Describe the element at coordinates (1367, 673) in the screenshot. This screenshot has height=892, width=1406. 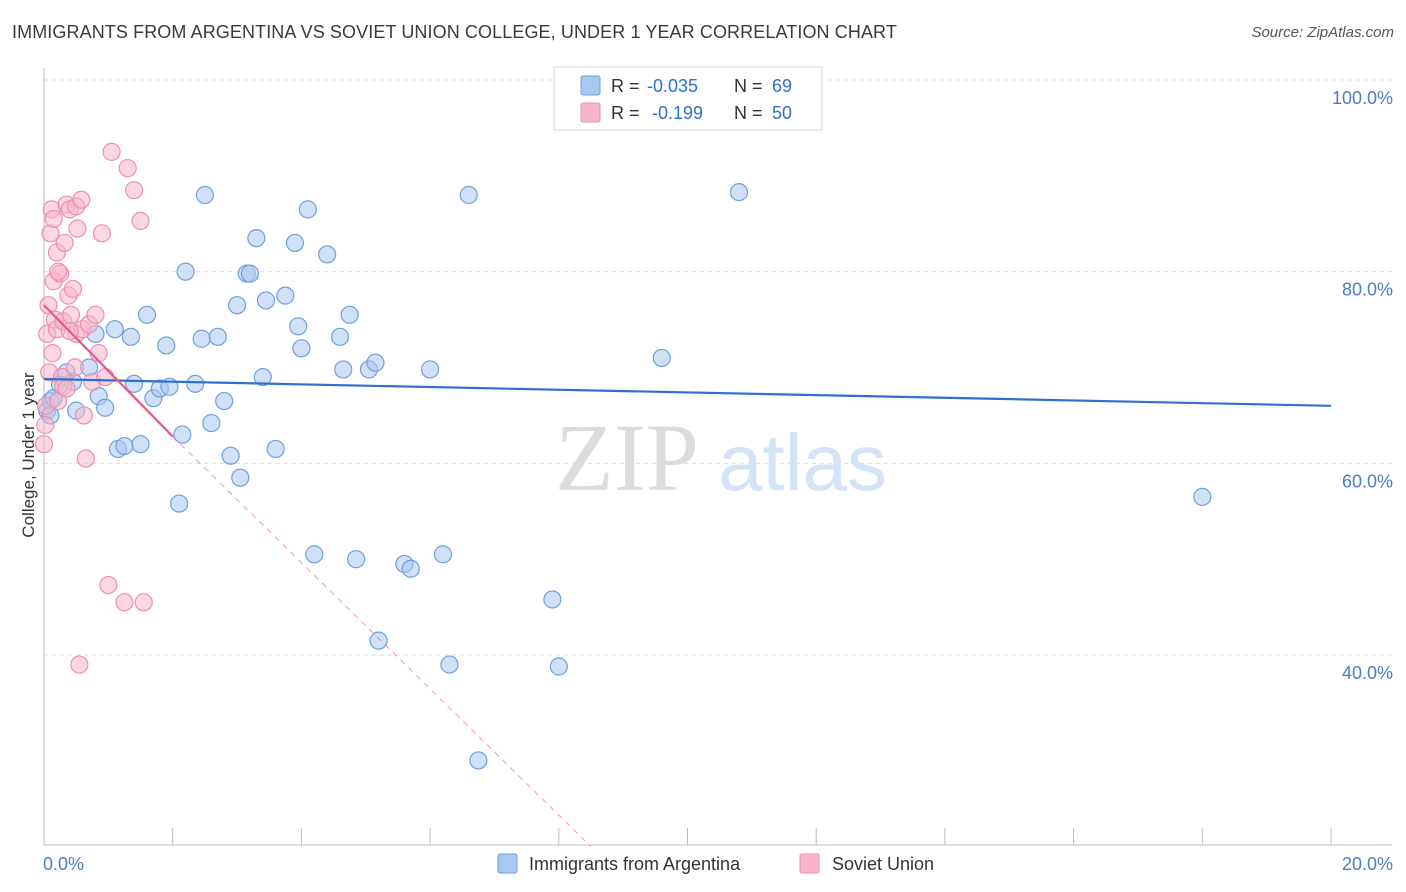
I see `y-tick-label: 40.0%` at that location.